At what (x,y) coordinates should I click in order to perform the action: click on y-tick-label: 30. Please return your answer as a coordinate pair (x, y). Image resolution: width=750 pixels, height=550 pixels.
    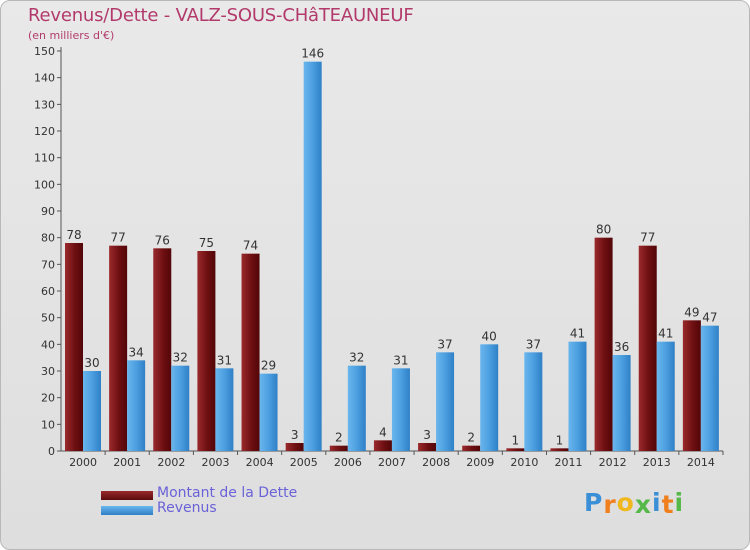
    Looking at the image, I should click on (48, 371).